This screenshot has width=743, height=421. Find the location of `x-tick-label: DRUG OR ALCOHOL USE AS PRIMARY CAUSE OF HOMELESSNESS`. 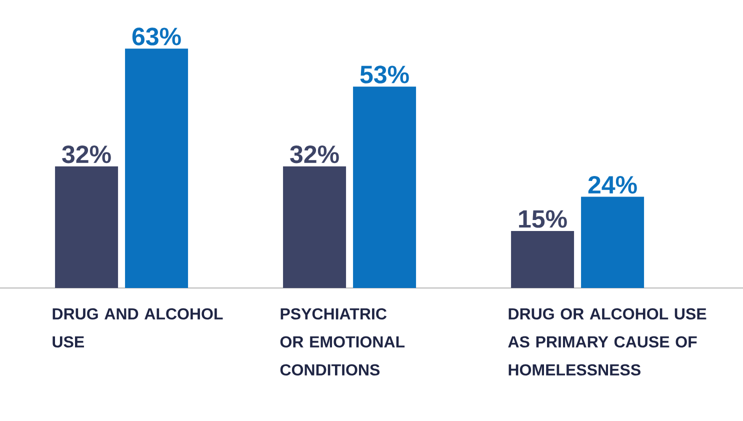

x-tick-label: DRUG OR ALCOHOL USE AS PRIMARY CAUSE OF HOMELESSNESS is located at coordinates (607, 342).